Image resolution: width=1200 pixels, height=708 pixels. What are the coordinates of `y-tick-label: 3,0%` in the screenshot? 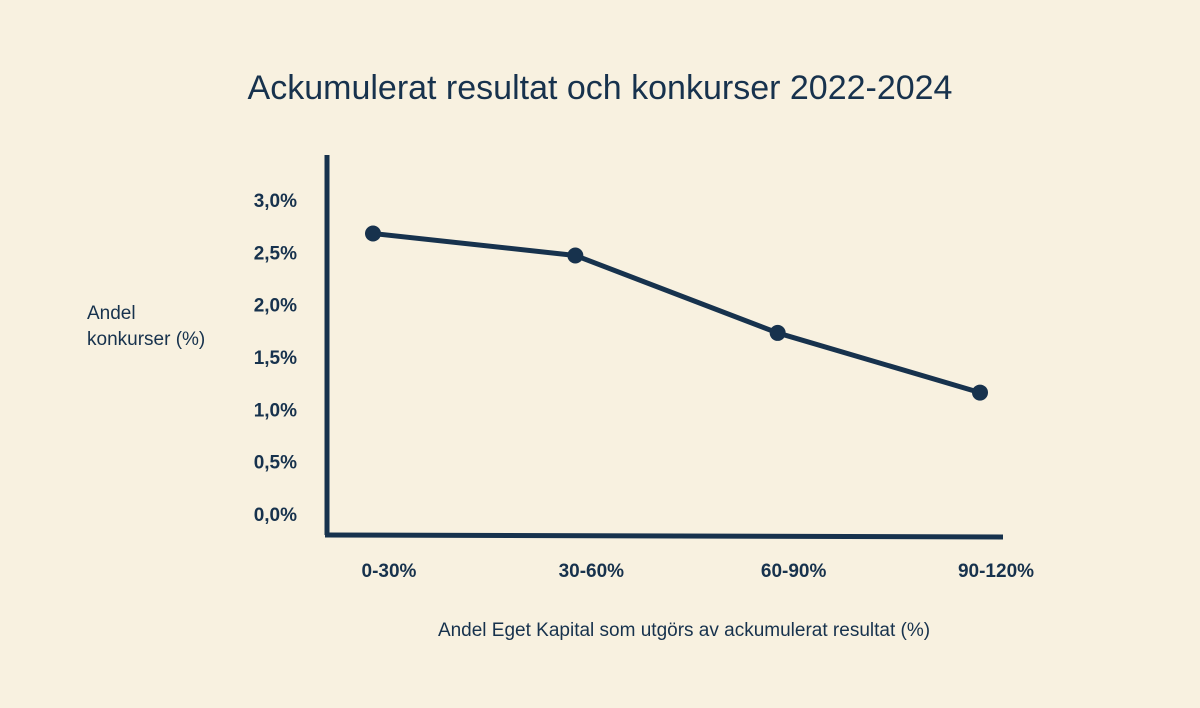 It's located at (275, 201).